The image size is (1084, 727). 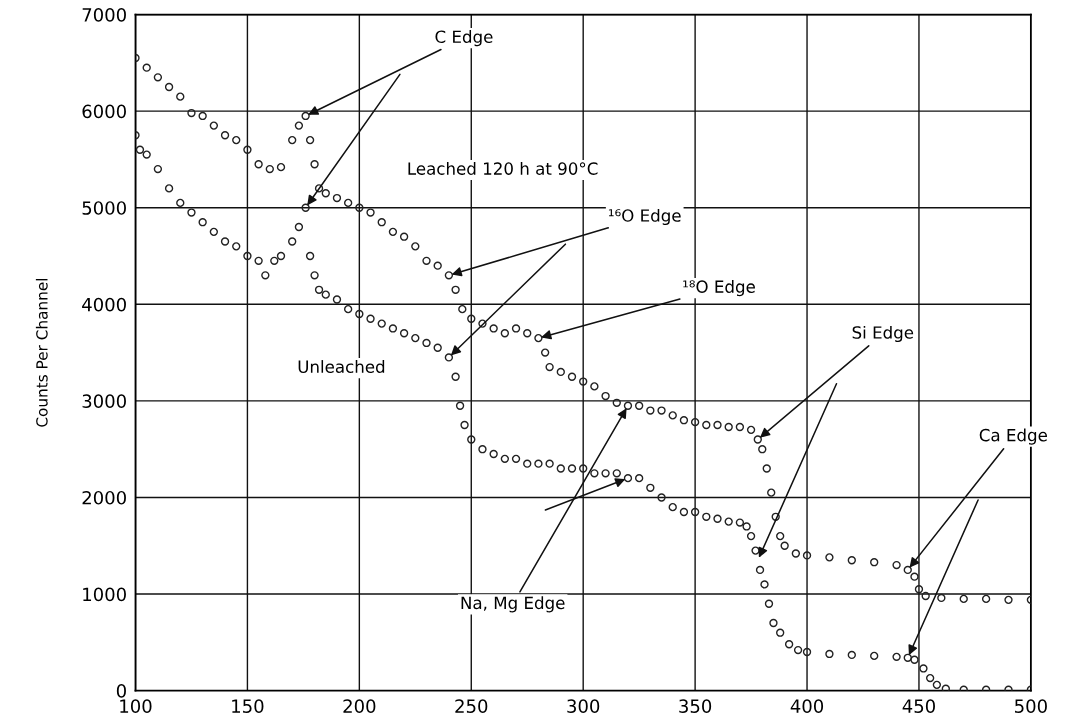 I want to click on annotation: Ca Edge, so click(x=1013, y=436).